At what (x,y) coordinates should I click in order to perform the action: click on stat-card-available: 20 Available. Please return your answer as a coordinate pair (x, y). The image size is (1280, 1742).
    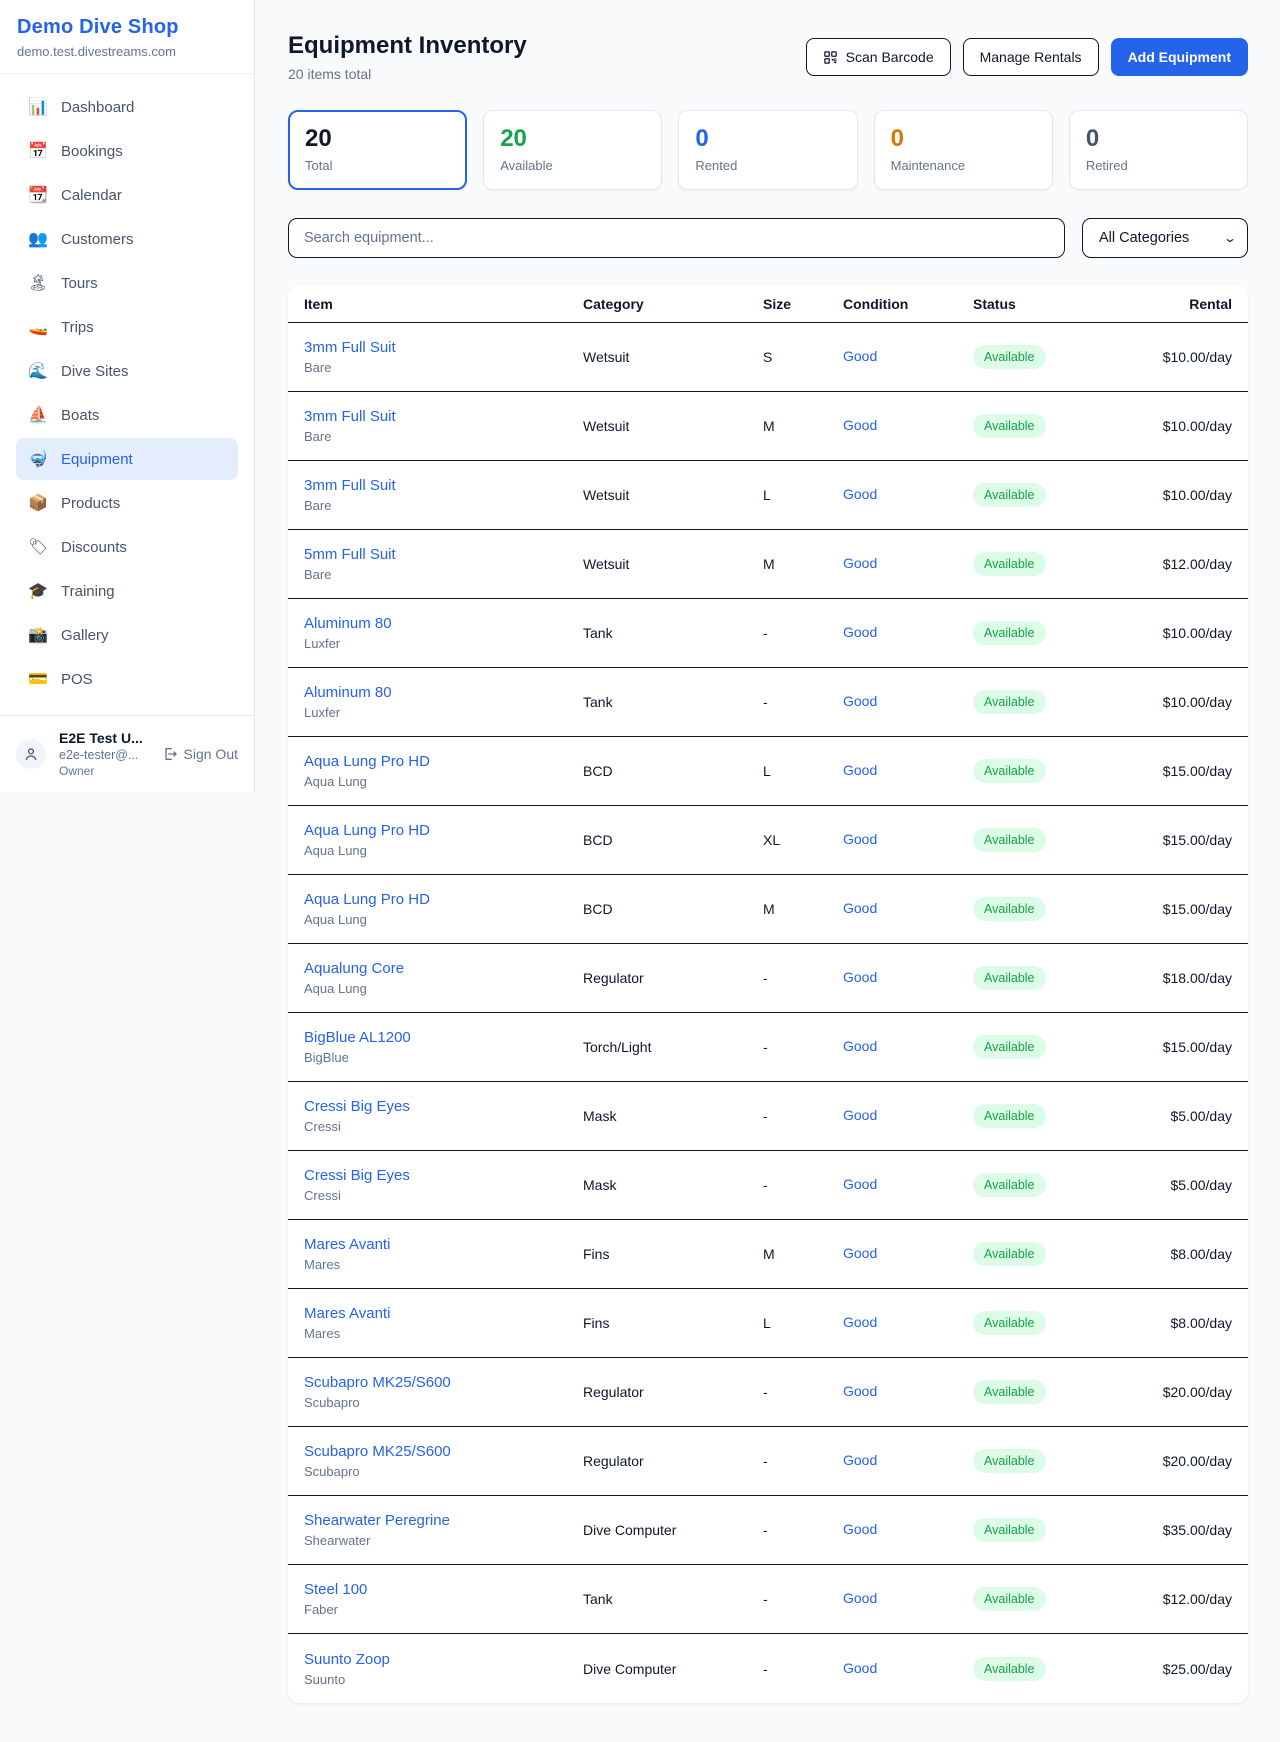
    Looking at the image, I should click on (573, 150).